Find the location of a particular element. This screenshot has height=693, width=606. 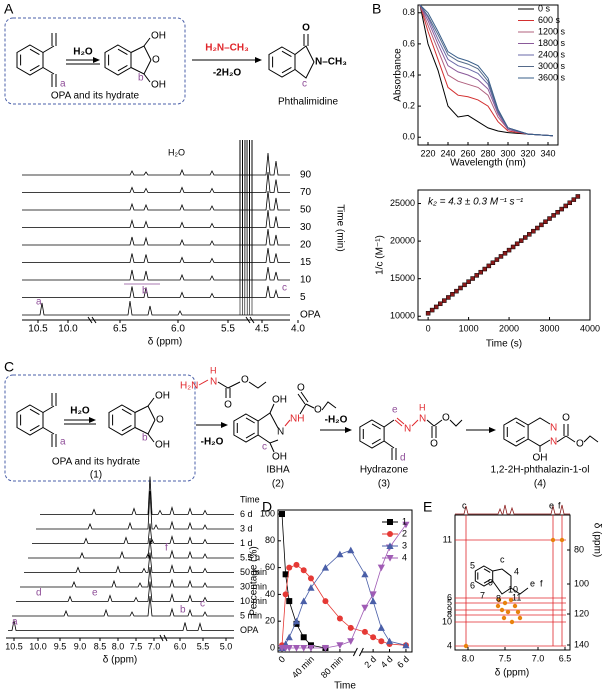

x-tick-label: 340 is located at coordinates (547, 153).